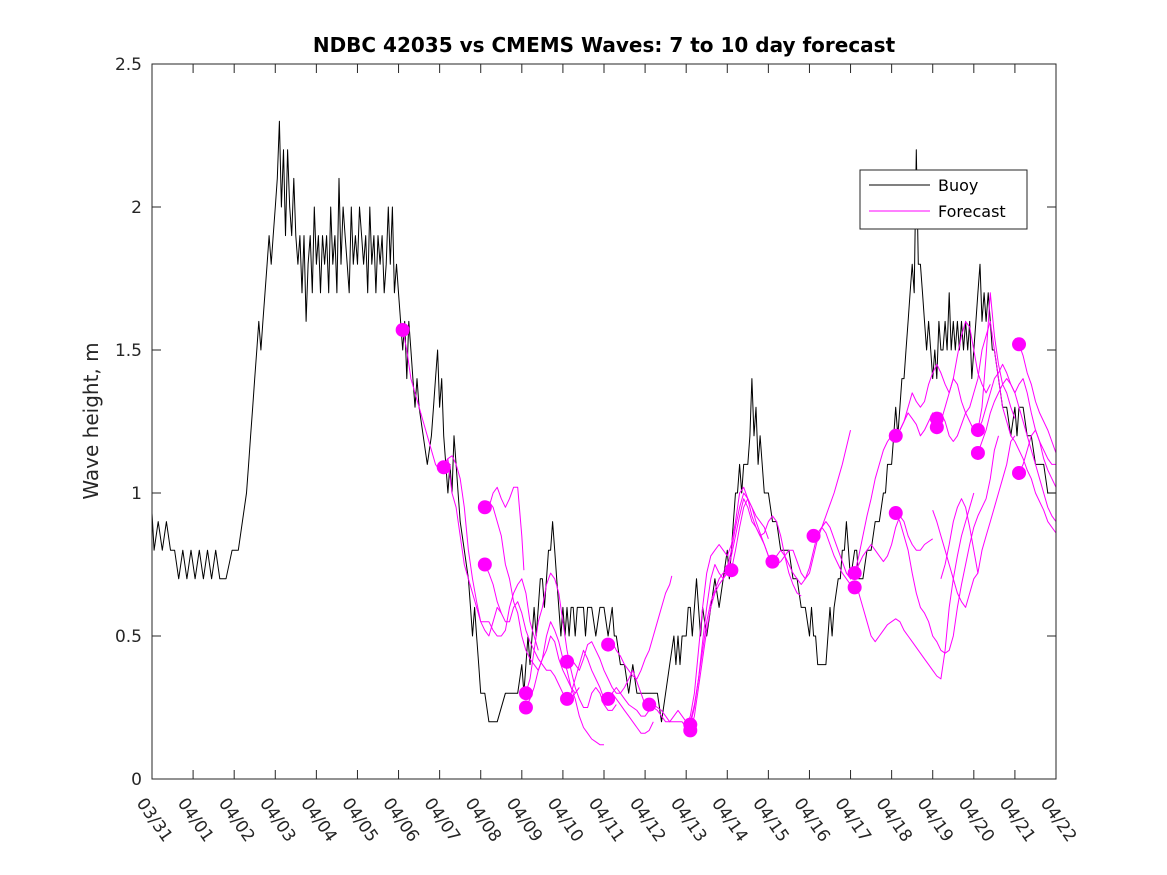 The image size is (1167, 875). I want to click on legend: Buoy Forecast, so click(943, 199).